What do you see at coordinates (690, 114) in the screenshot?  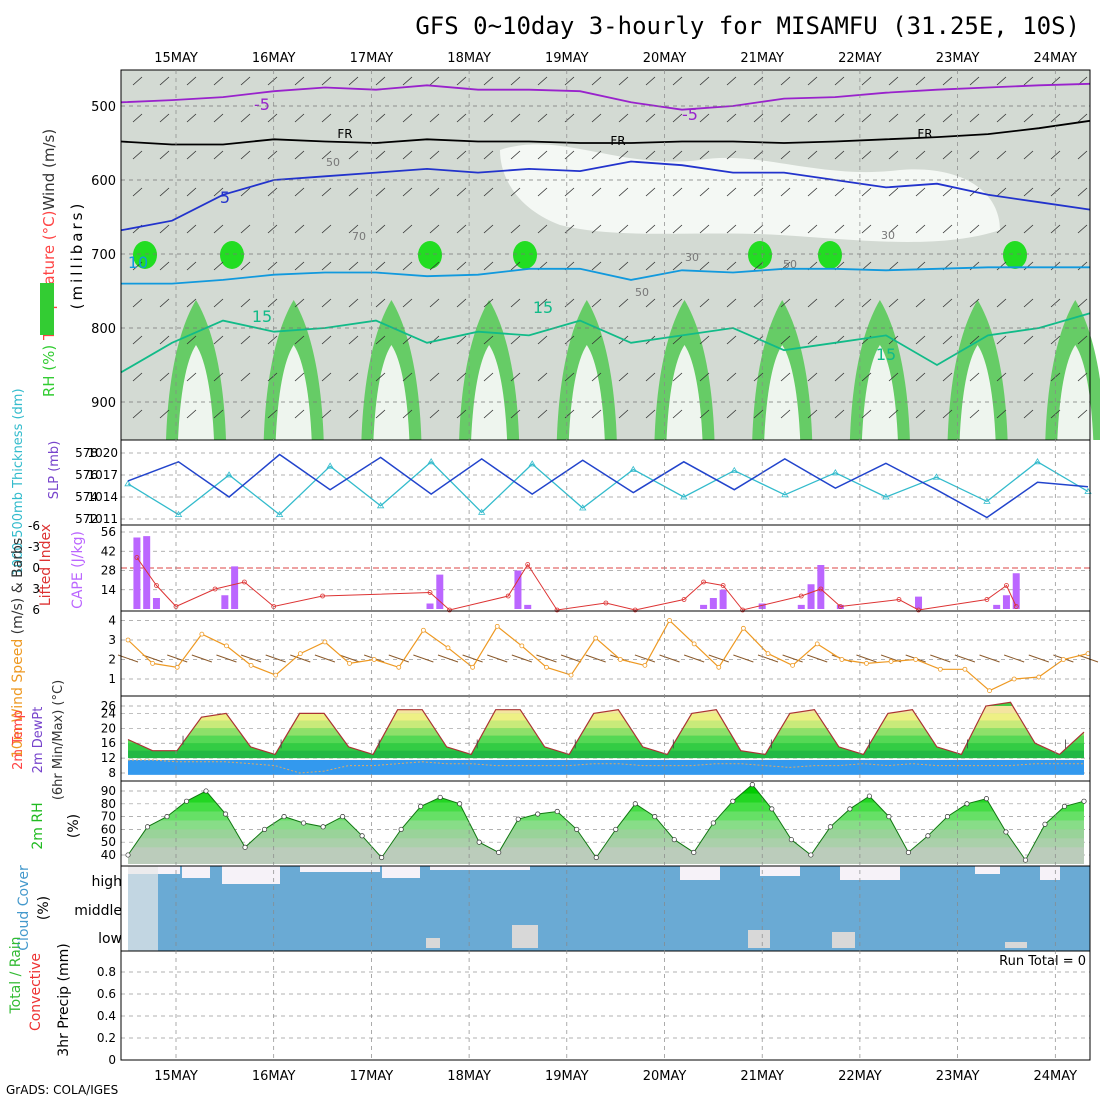 I see `isotherm-label: -5` at bounding box center [690, 114].